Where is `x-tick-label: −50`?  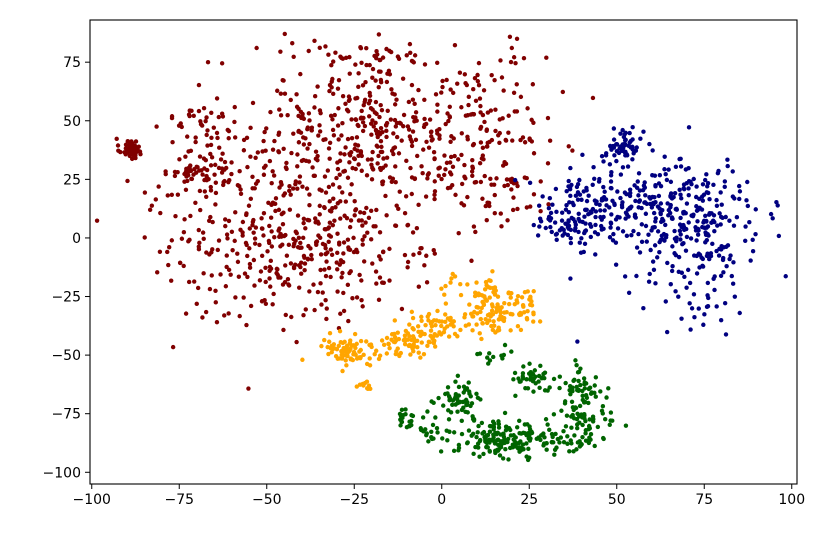 x-tick-label: −50 is located at coordinates (267, 500).